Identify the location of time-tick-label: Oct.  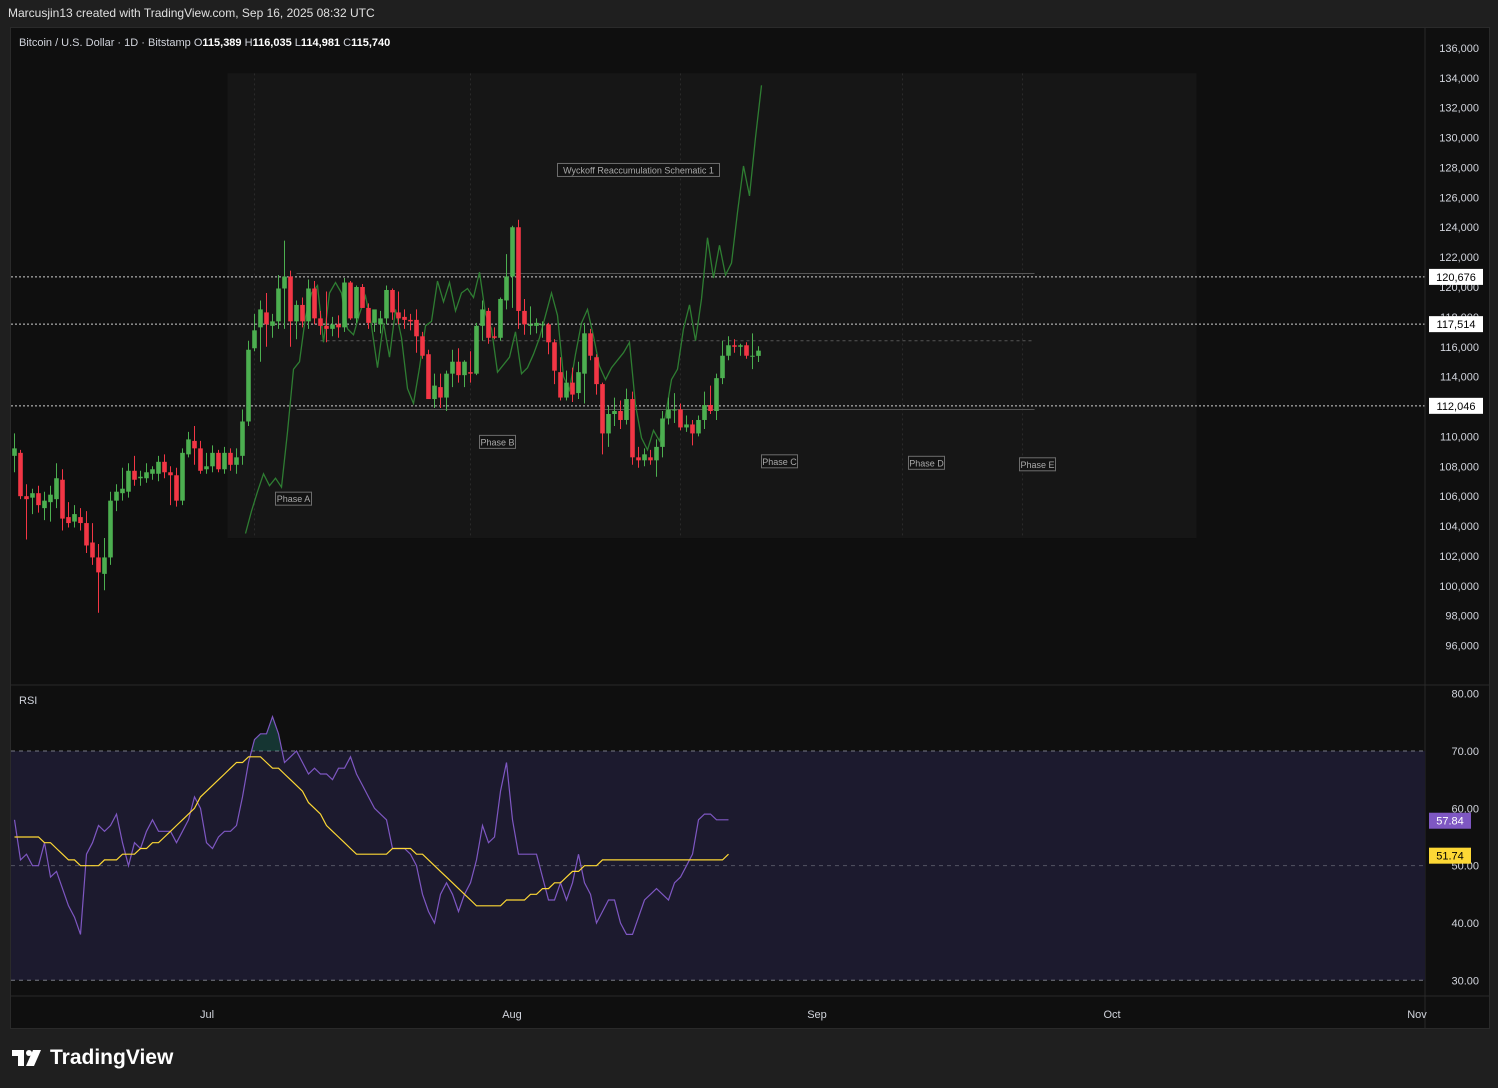
(1111, 1015).